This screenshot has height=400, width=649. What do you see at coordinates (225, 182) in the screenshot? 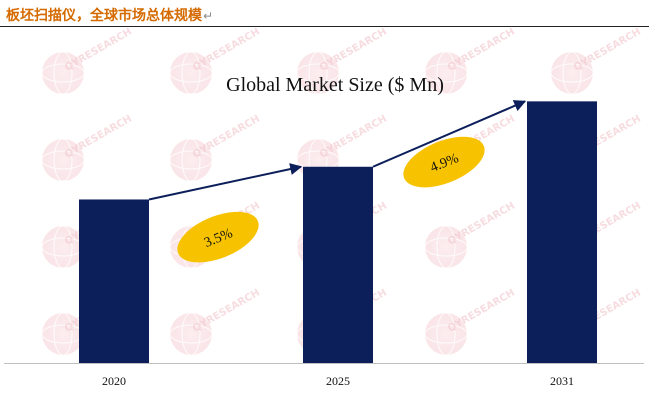
I see `growth-arrow-2020-2025` at bounding box center [225, 182].